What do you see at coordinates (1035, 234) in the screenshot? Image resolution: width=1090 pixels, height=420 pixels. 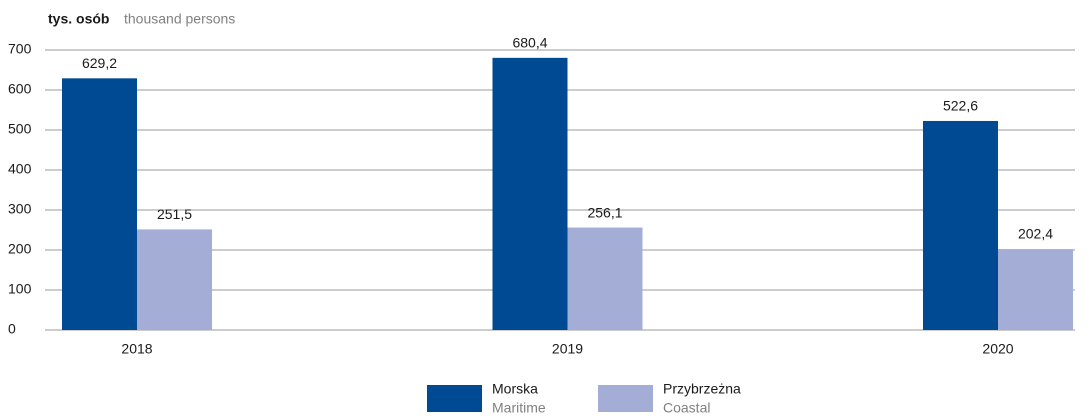 I see `data-label: 202,4` at bounding box center [1035, 234].